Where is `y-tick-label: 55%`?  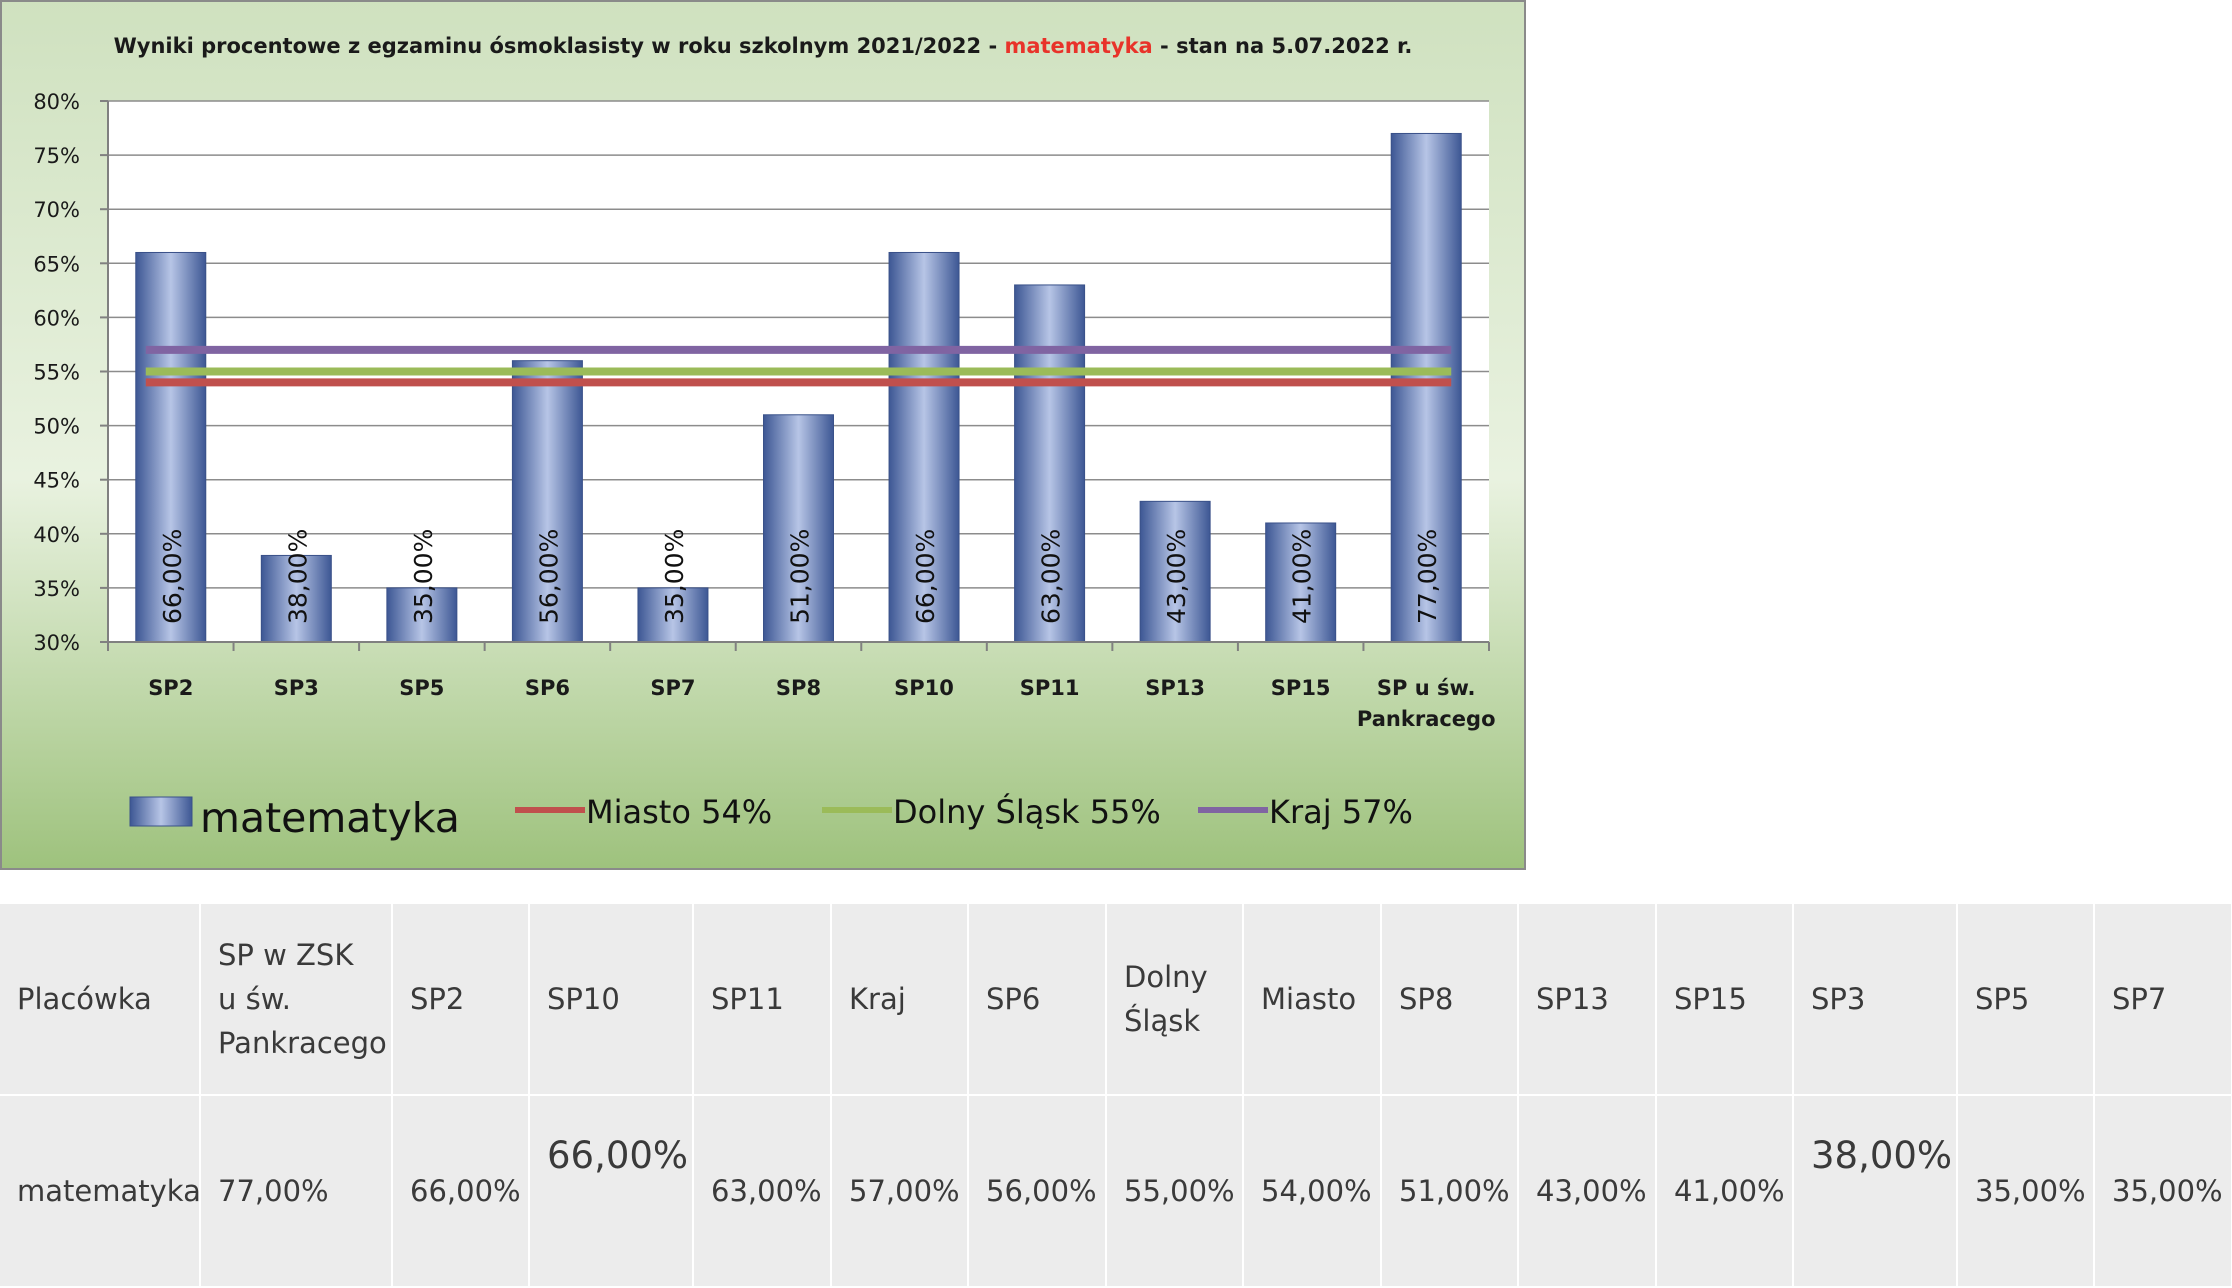 y-tick-label: 55% is located at coordinates (56, 373).